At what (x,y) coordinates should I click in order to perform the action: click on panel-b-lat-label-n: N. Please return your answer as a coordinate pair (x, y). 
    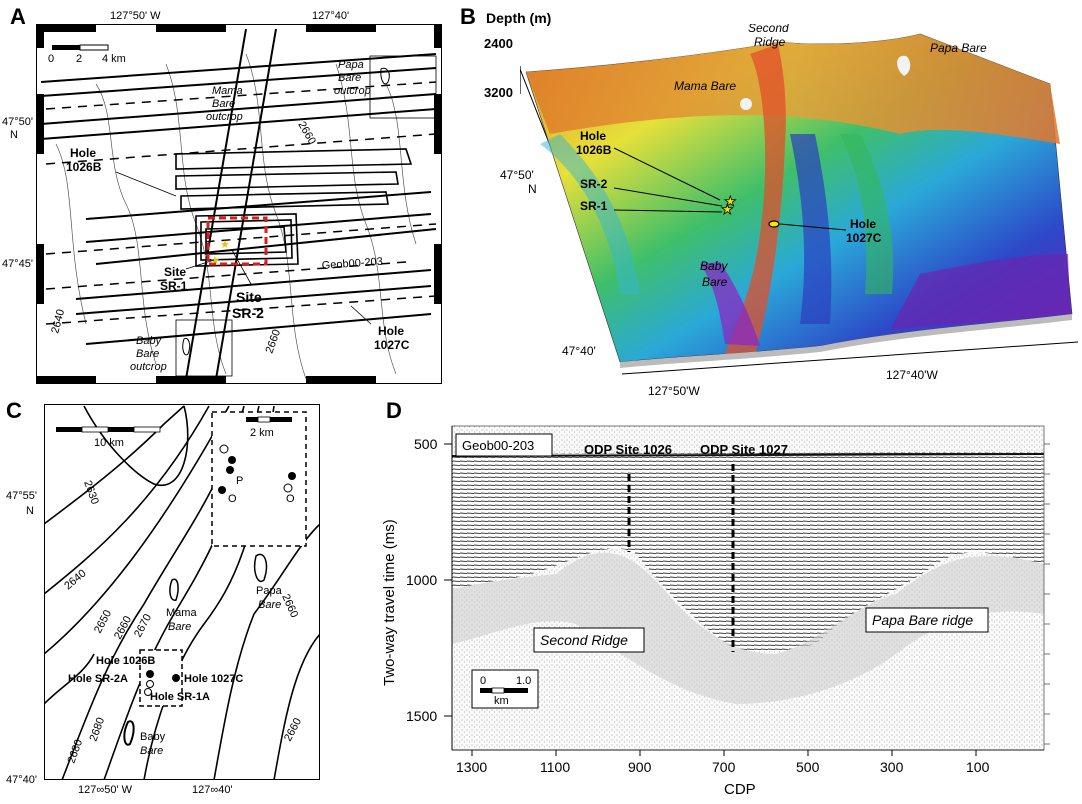
    Looking at the image, I should click on (532, 189).